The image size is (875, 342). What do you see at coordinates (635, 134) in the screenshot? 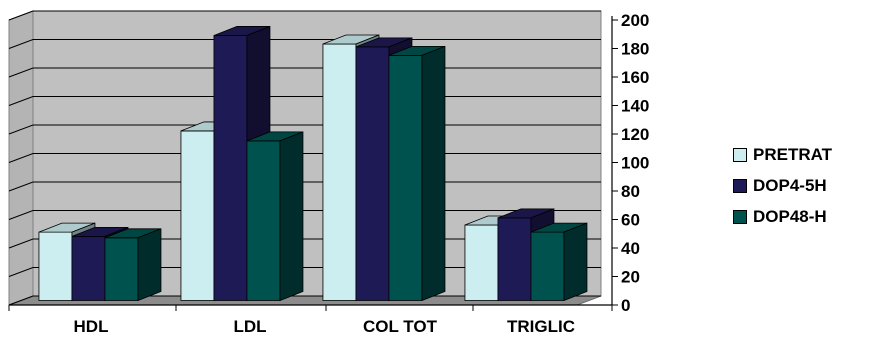
I see `y-tick-label: 120` at bounding box center [635, 134].